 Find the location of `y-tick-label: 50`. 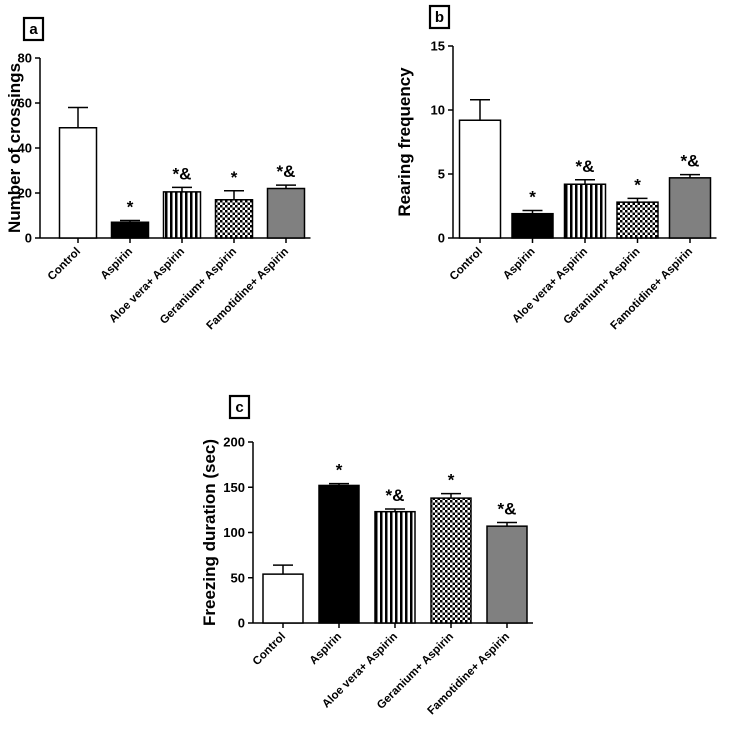

y-tick-label: 50 is located at coordinates (238, 577).